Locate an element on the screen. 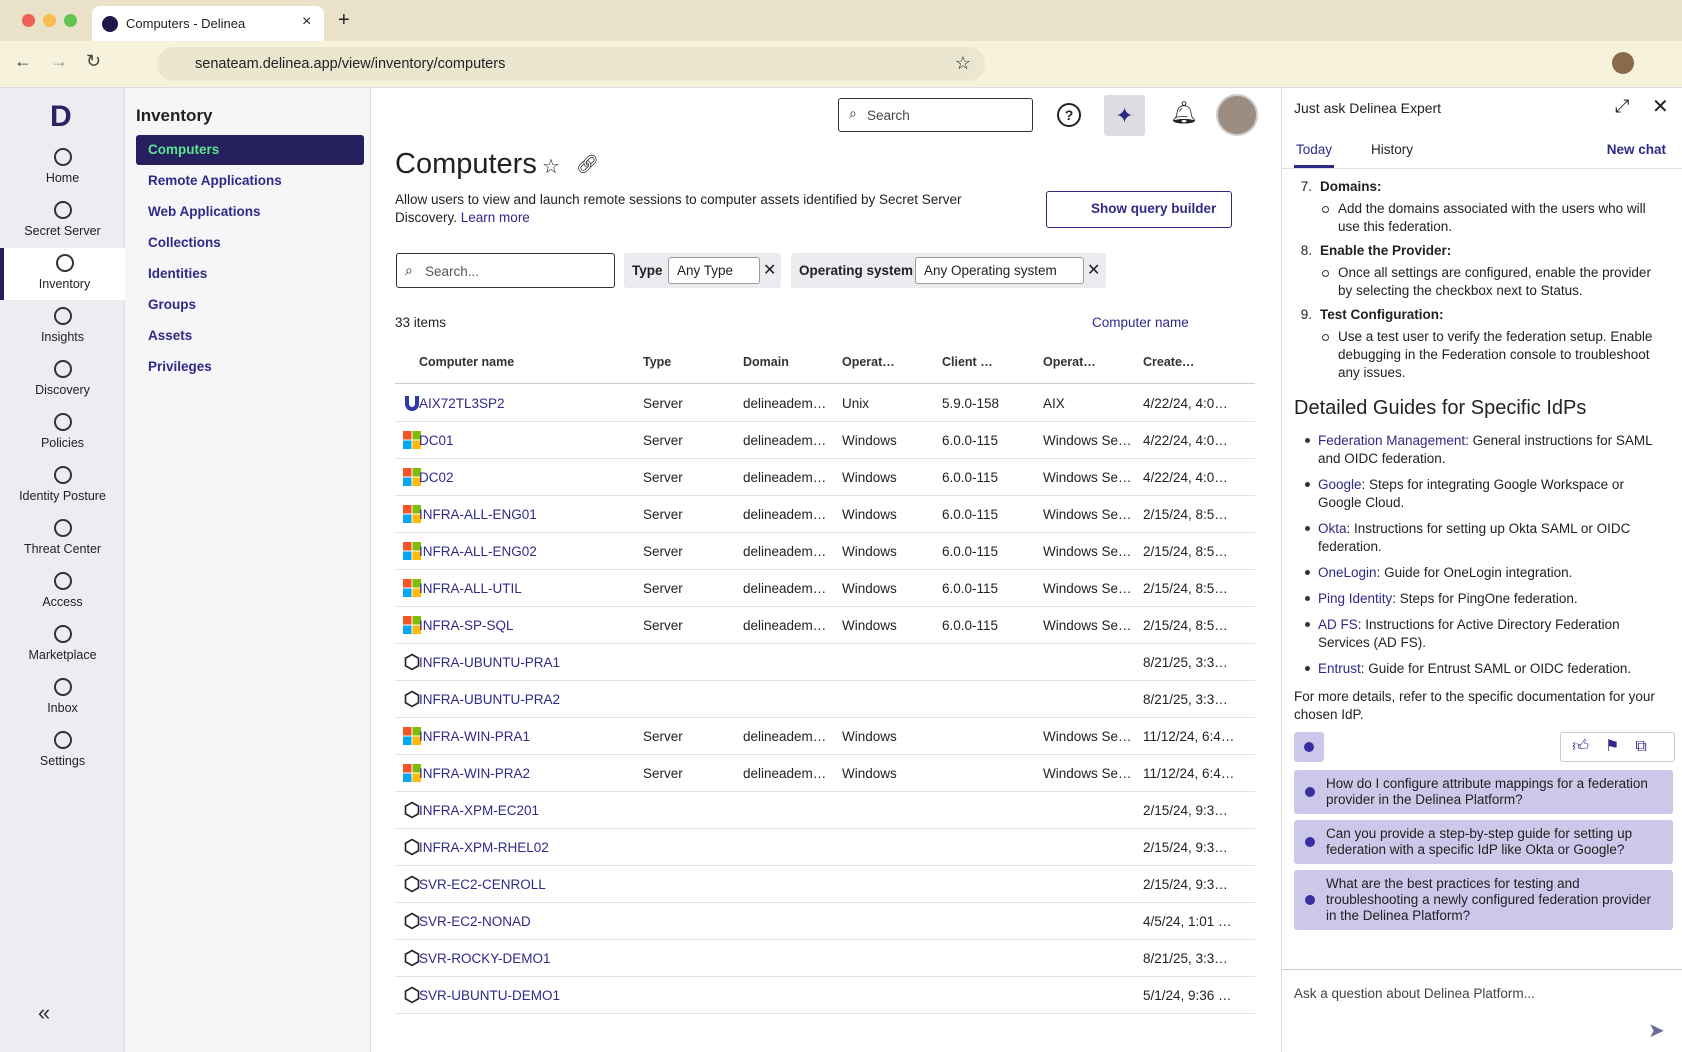 Image resolution: width=1682 pixels, height=1052 pixels. reload: ↻ is located at coordinates (94, 61).